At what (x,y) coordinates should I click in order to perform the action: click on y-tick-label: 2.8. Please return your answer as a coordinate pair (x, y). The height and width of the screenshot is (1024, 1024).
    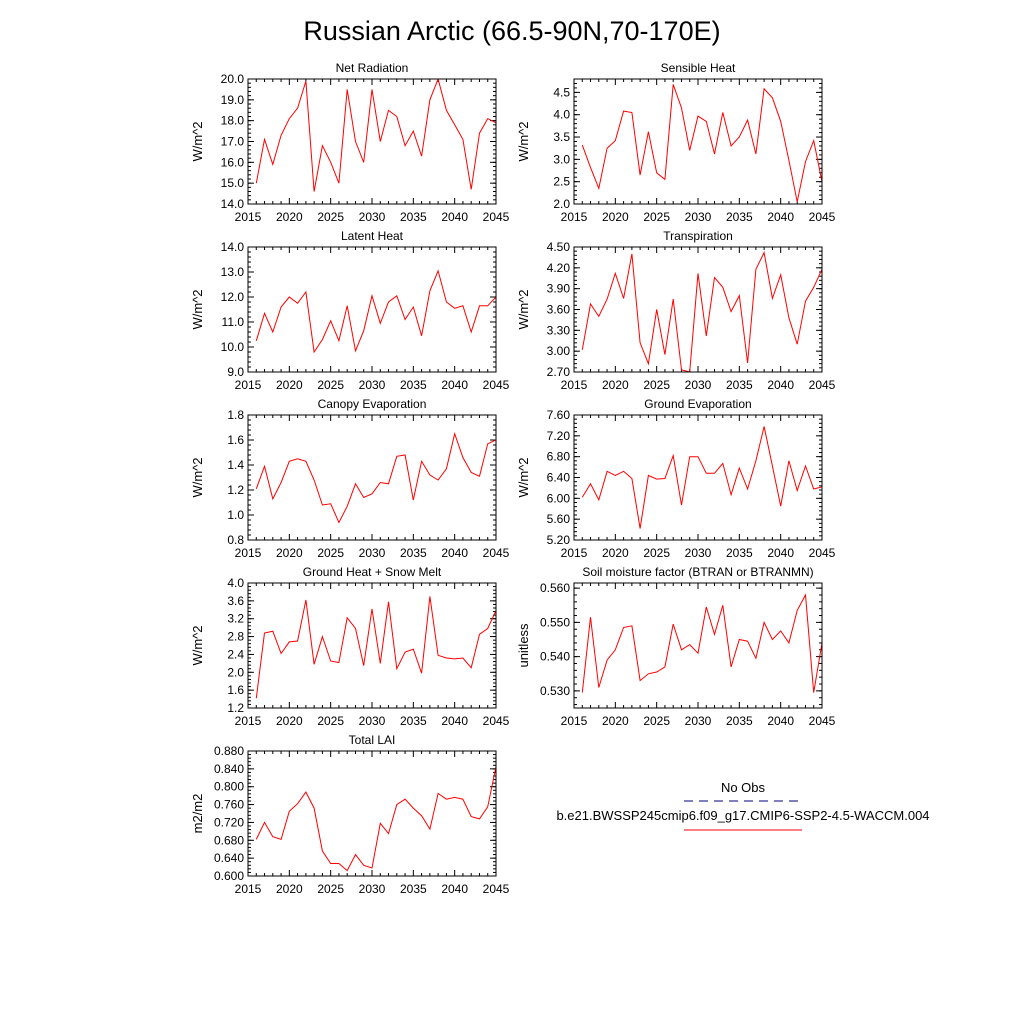
    Looking at the image, I should click on (235, 637).